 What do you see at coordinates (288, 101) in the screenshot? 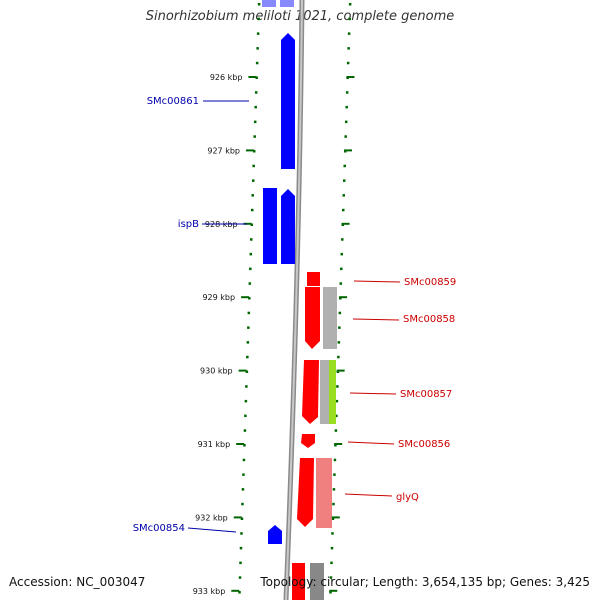
I see `gene-feature-smc00861` at bounding box center [288, 101].